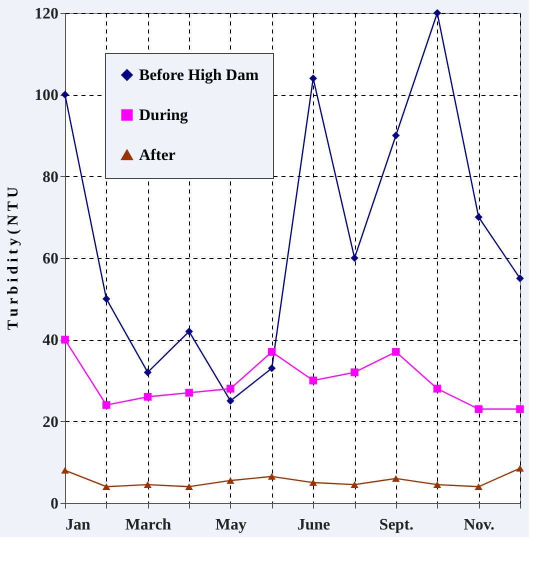 The width and height of the screenshot is (539, 565). I want to click on x-tick-label: May, so click(231, 525).